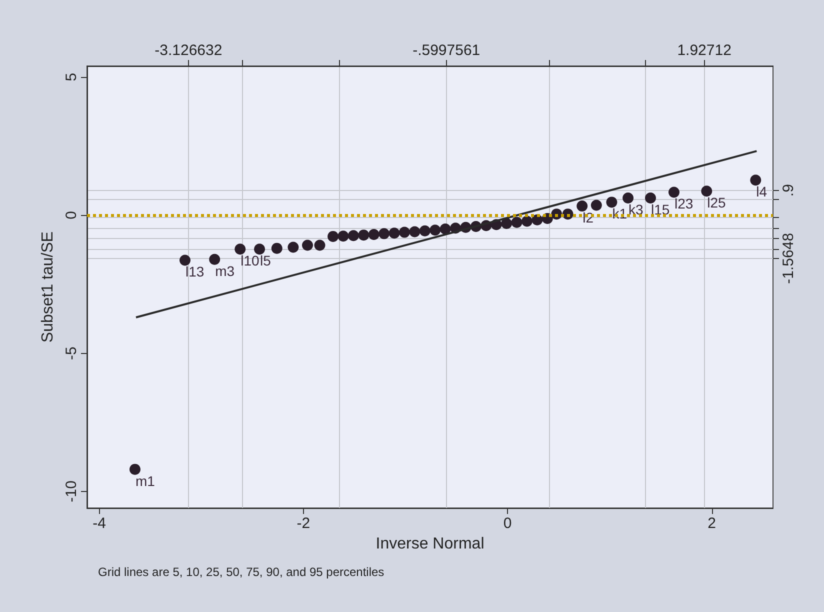 The image size is (824, 612). What do you see at coordinates (99, 523) in the screenshot?
I see `x-tick-label: -4` at bounding box center [99, 523].